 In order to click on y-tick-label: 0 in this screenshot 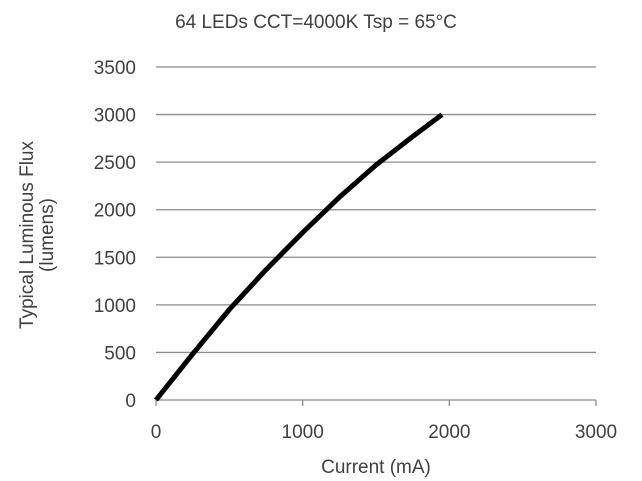, I will do `click(130, 401)`.